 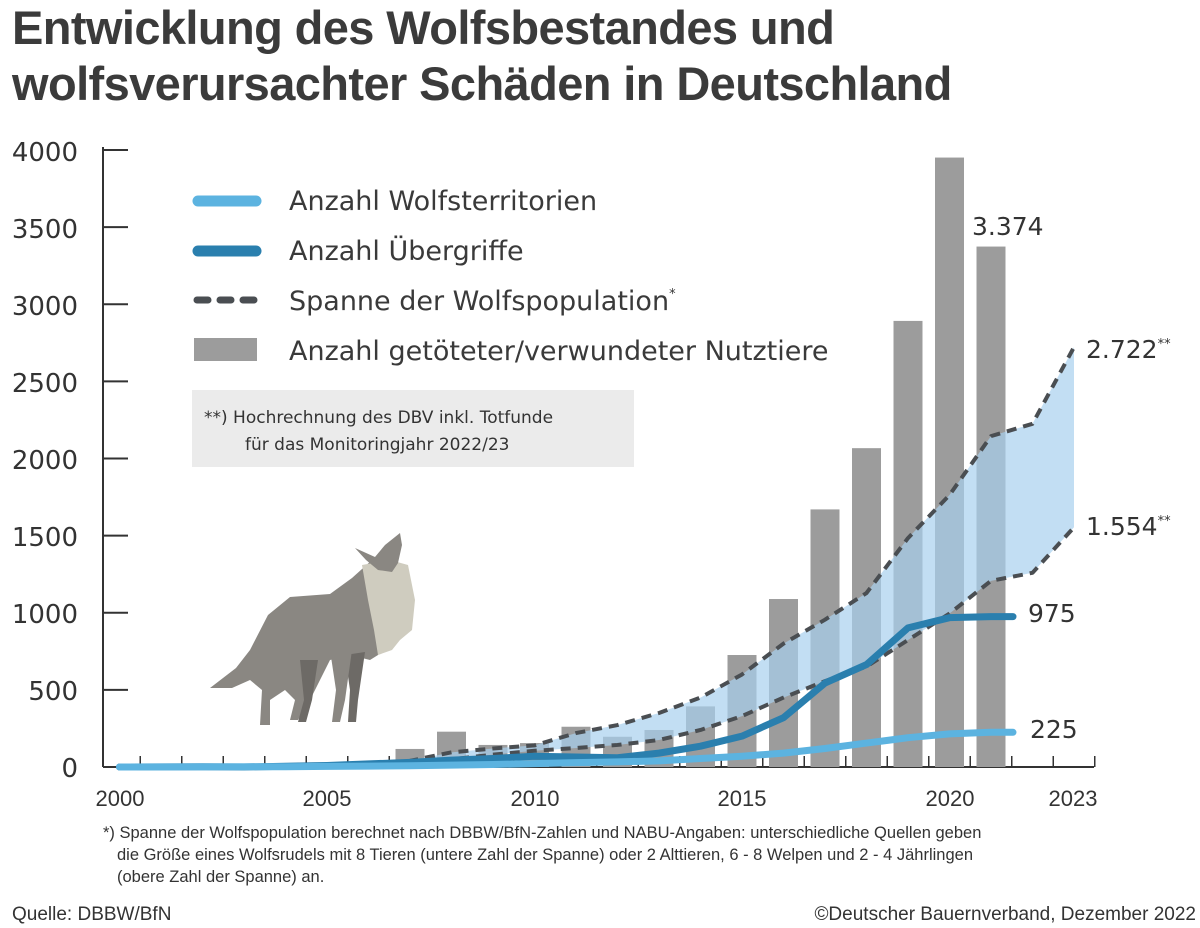 What do you see at coordinates (443, 201) in the screenshot?
I see `legend-label: Anzahl Wolfsterritorien` at bounding box center [443, 201].